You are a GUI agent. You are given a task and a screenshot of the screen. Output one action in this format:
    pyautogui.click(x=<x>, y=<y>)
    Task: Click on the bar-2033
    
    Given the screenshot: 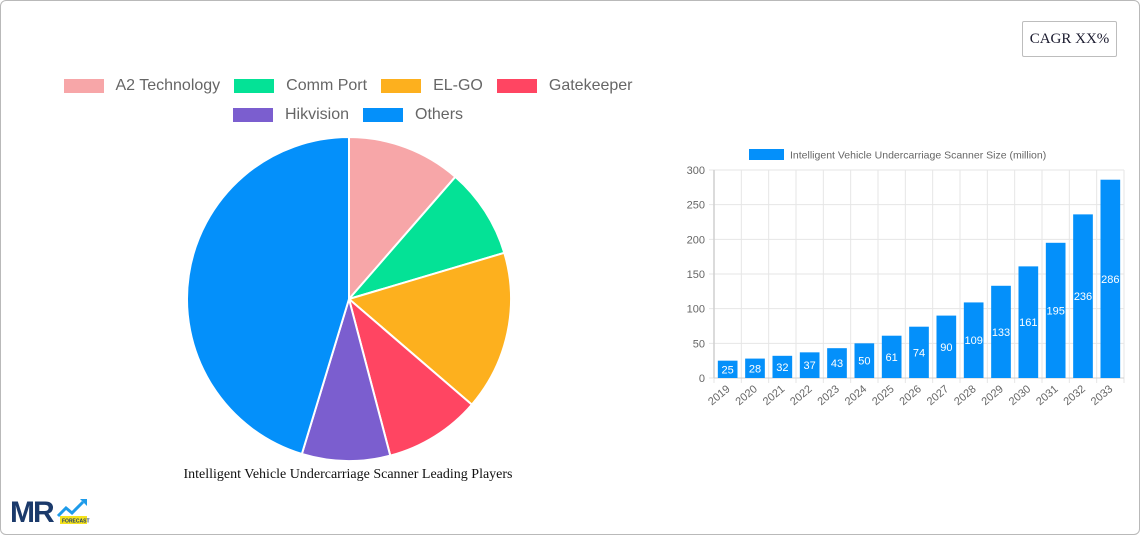 What is the action you would take?
    pyautogui.click(x=1110, y=278)
    